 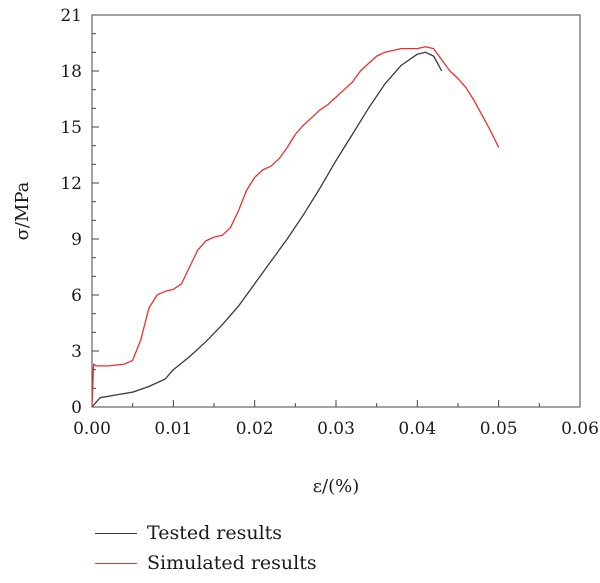 I want to click on legend-label-simulated: Simulated results, so click(x=232, y=563).